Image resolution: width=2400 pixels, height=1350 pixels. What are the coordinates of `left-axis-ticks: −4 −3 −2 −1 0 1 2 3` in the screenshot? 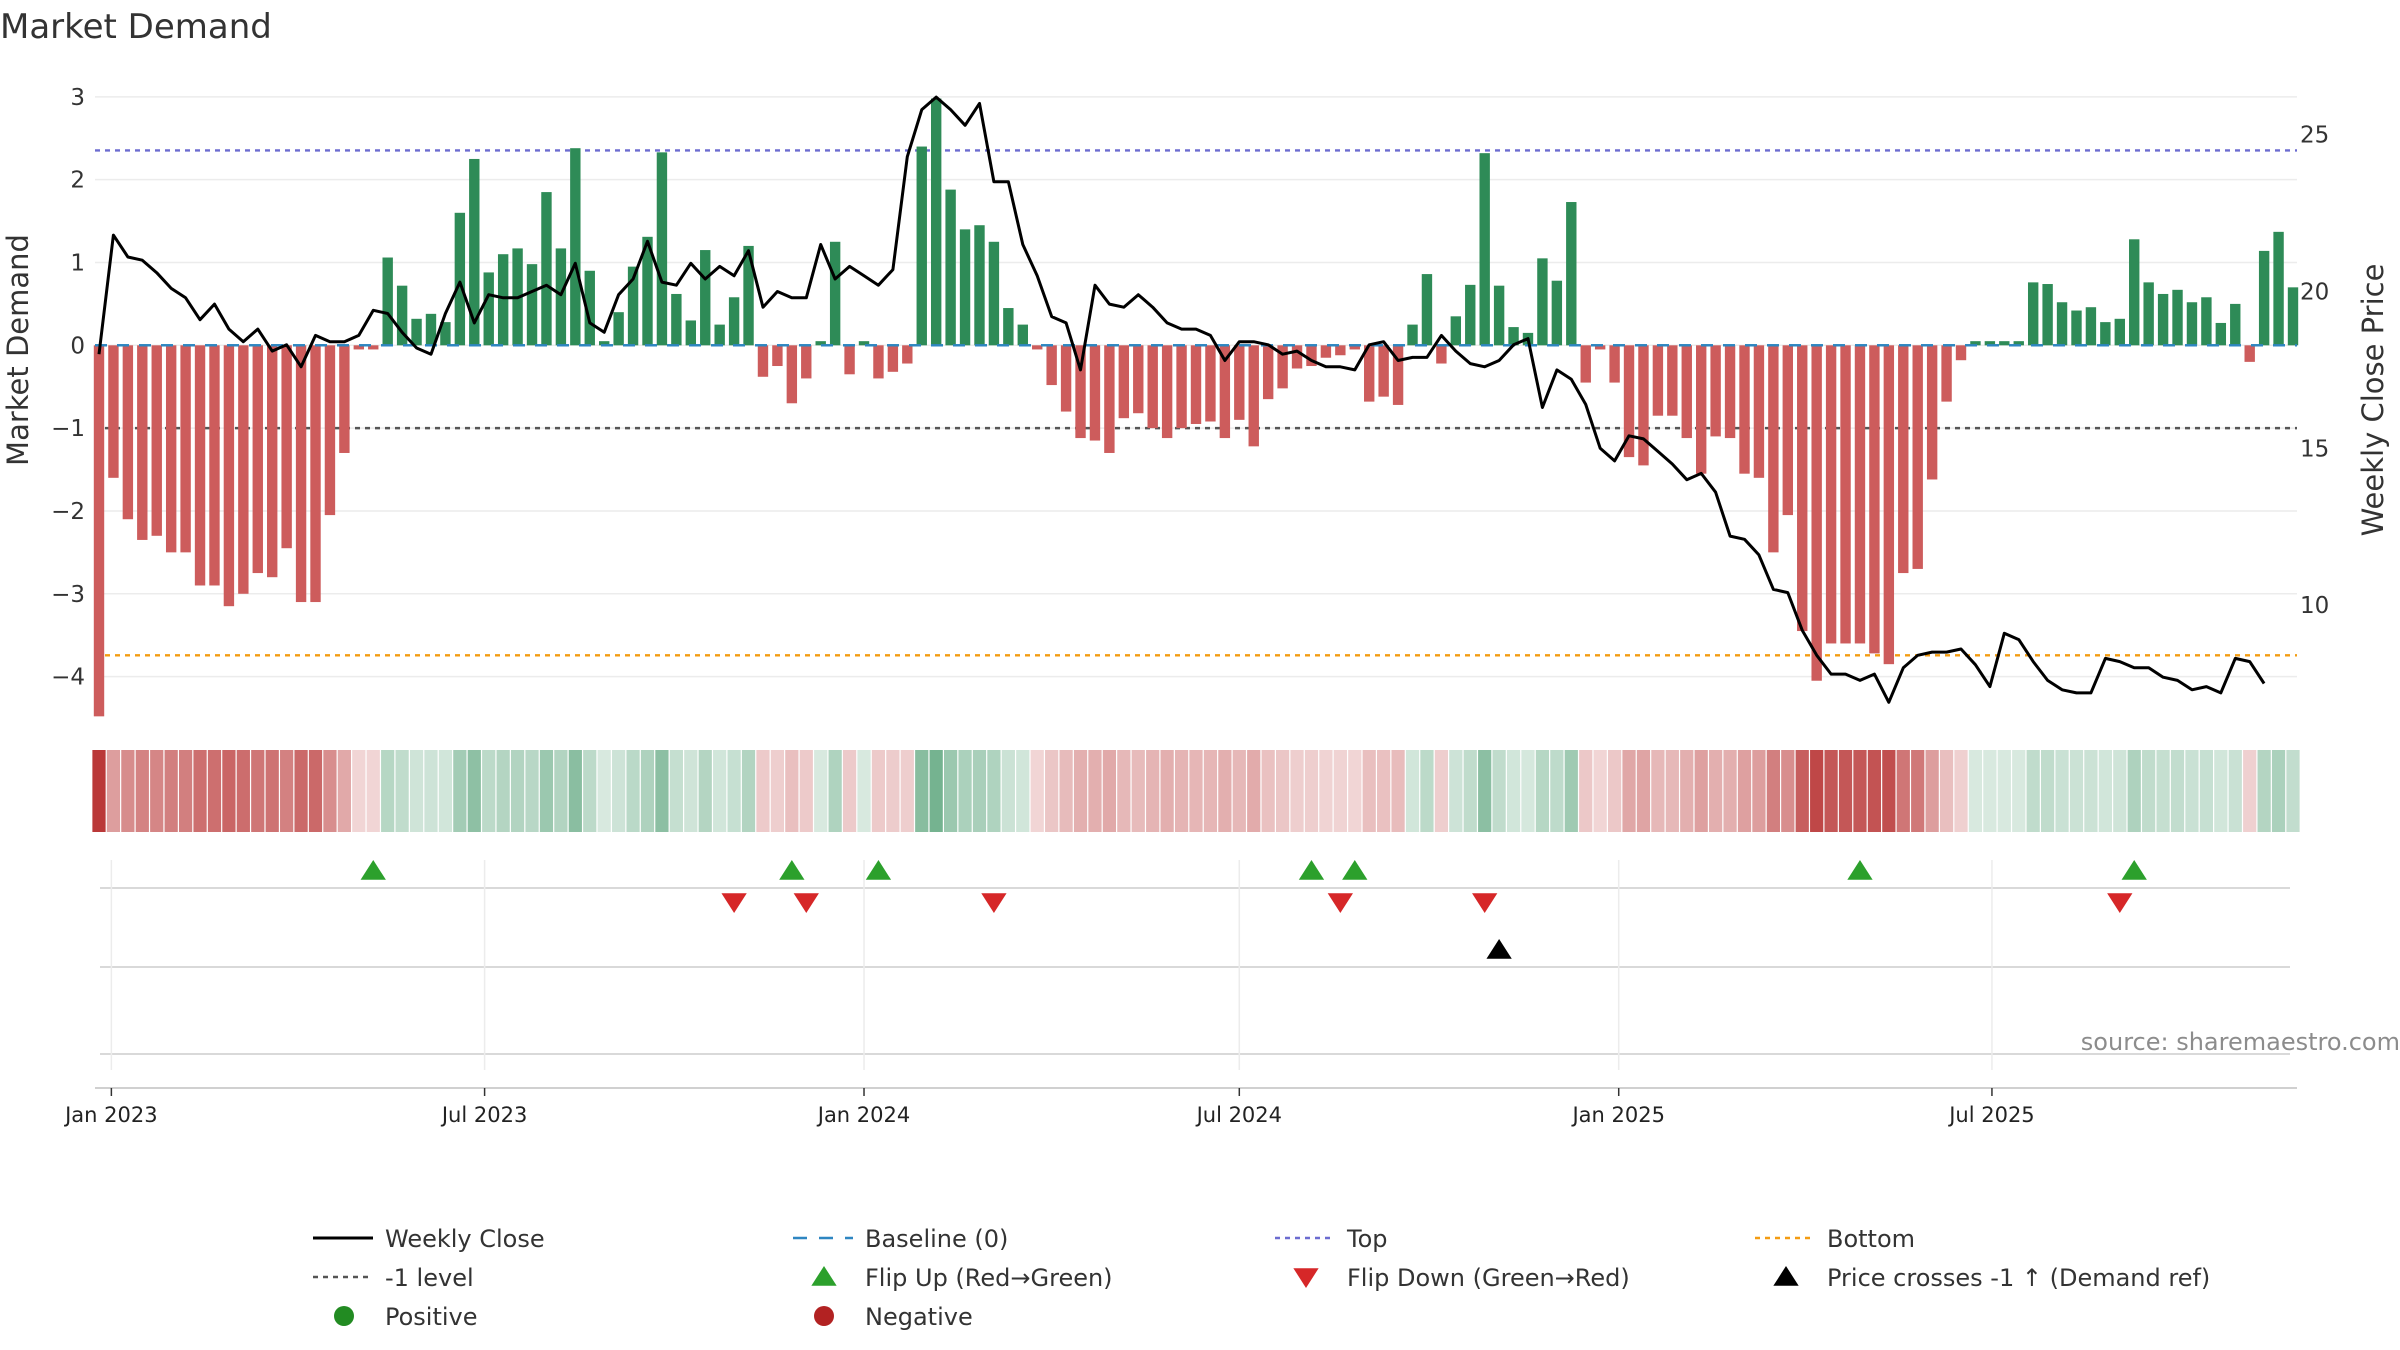 It's located at (68, 388).